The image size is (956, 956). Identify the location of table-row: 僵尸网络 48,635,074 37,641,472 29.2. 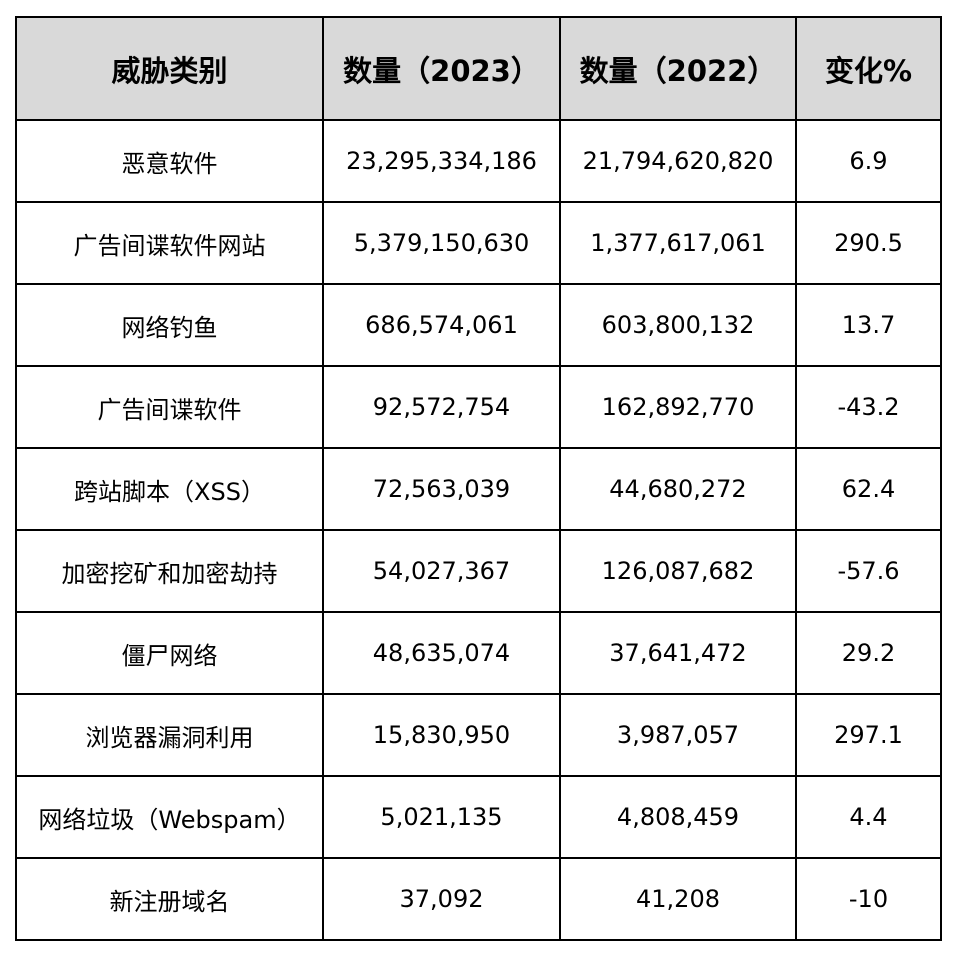
(478, 653).